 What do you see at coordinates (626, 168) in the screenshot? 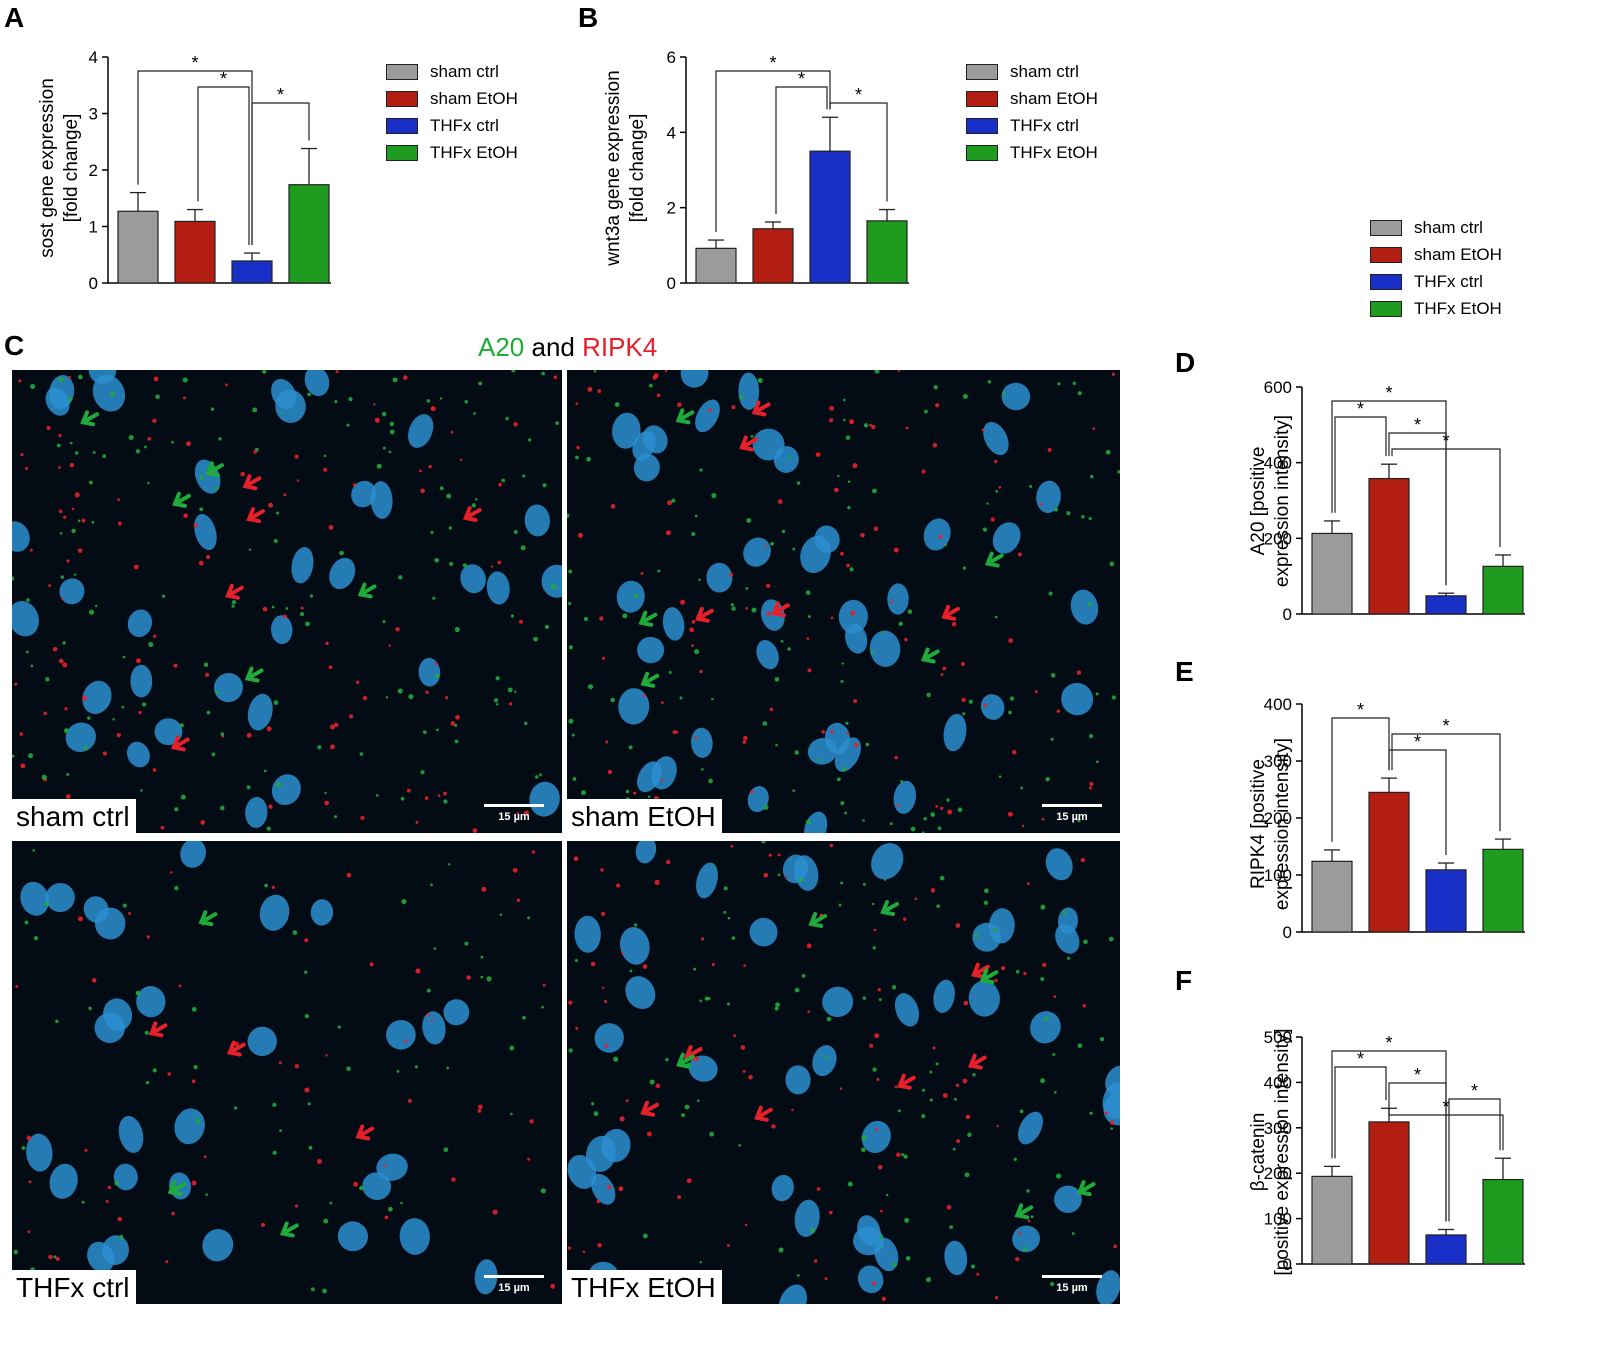
I see `y-axis-label-b: wnt3a gene expression [fold change]` at bounding box center [626, 168].